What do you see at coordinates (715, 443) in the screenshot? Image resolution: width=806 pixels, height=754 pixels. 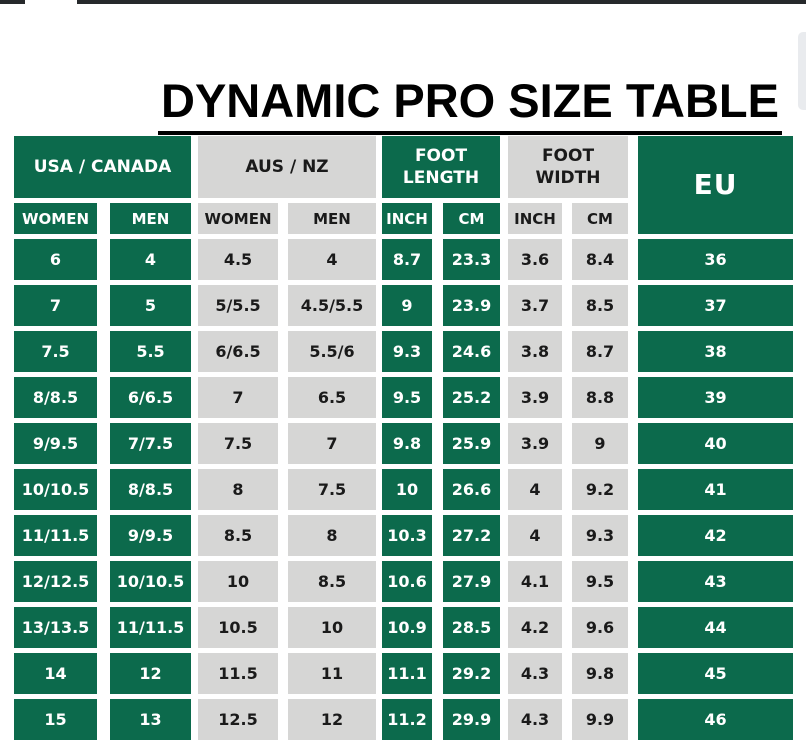 I see `data-cell: 40` at bounding box center [715, 443].